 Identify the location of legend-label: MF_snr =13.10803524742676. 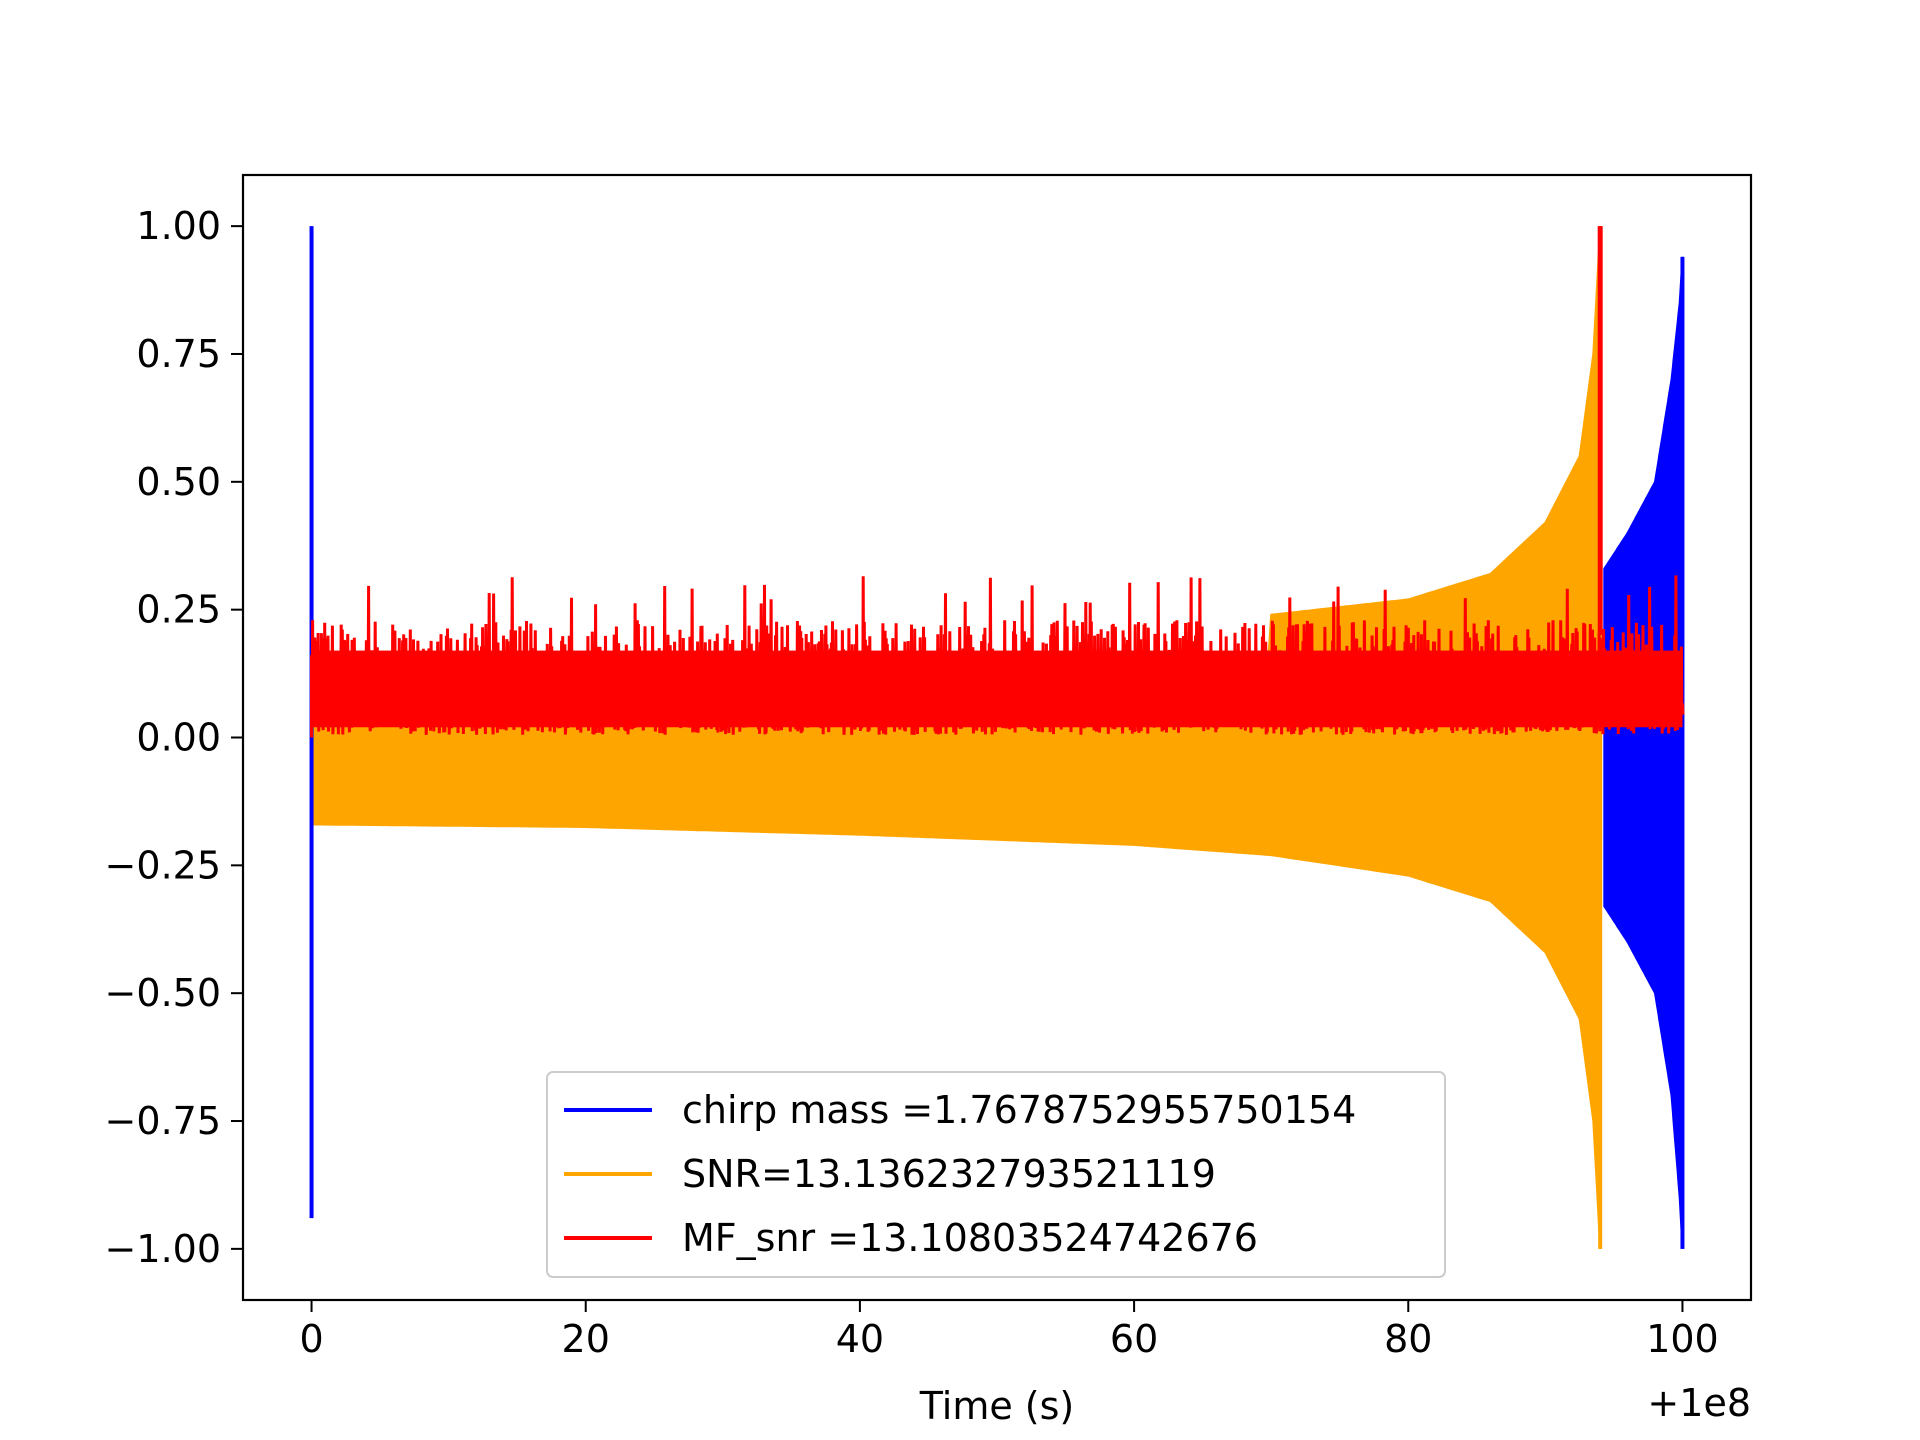
(970, 1238).